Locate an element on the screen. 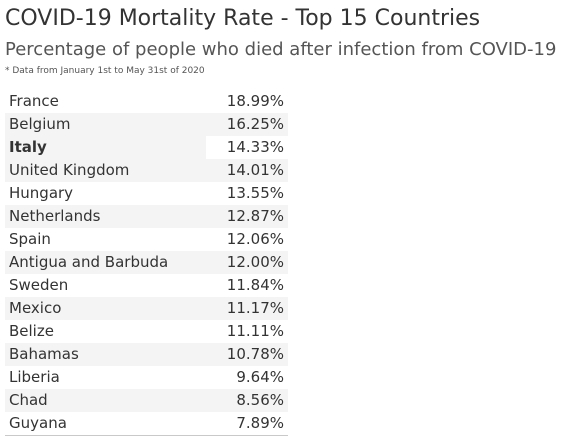 The image size is (562, 442). table-row-highlighted: Italy 14.33% is located at coordinates (146, 147).